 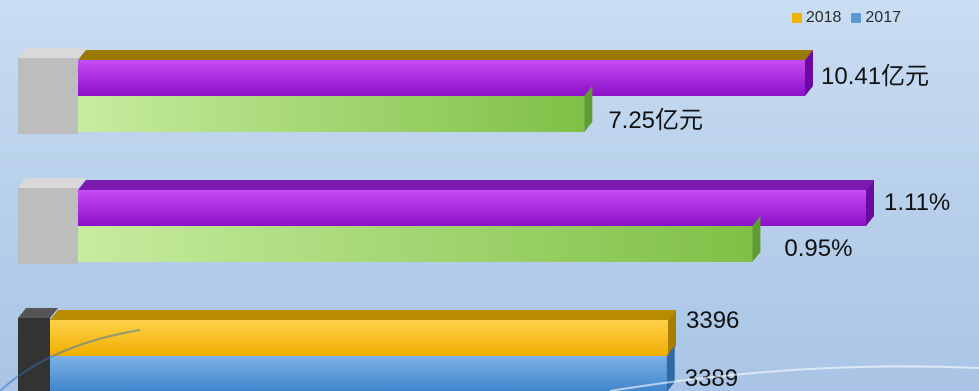 I want to click on data-label-2018: 3396, so click(x=712, y=320).